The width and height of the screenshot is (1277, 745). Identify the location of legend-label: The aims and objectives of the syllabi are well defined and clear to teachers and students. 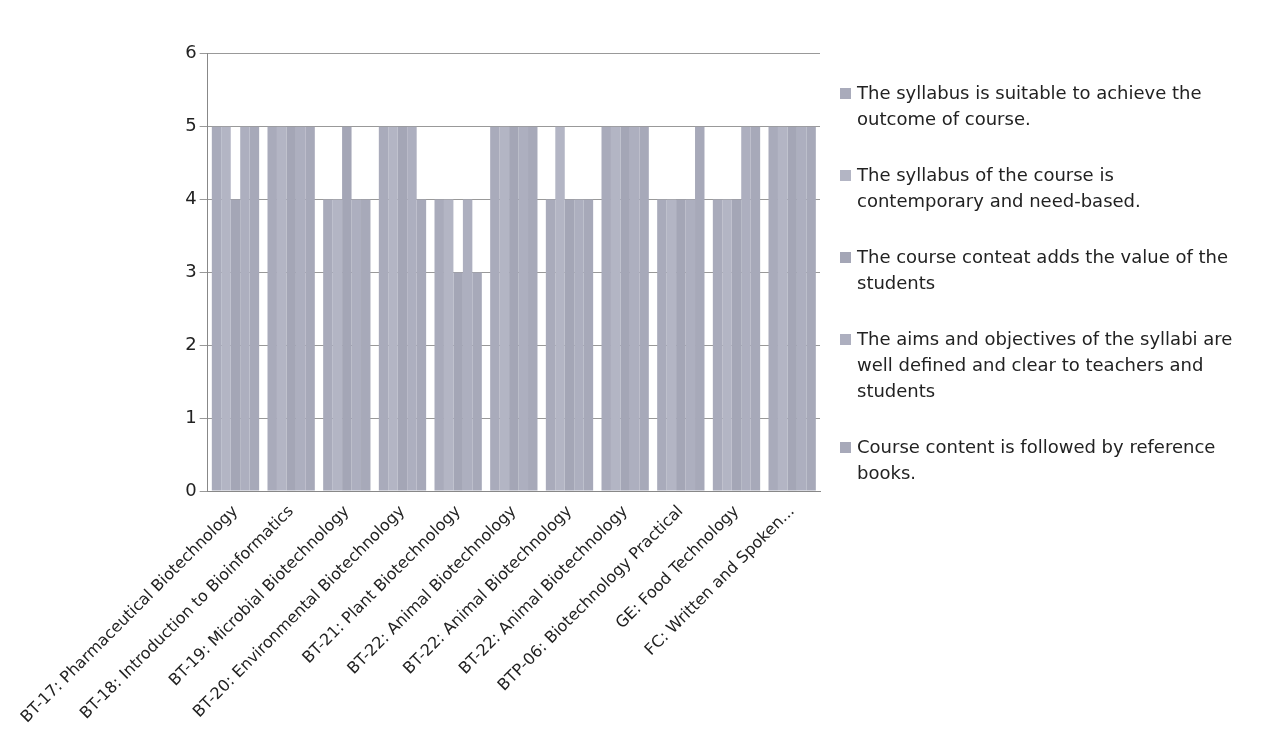
(1045, 365).